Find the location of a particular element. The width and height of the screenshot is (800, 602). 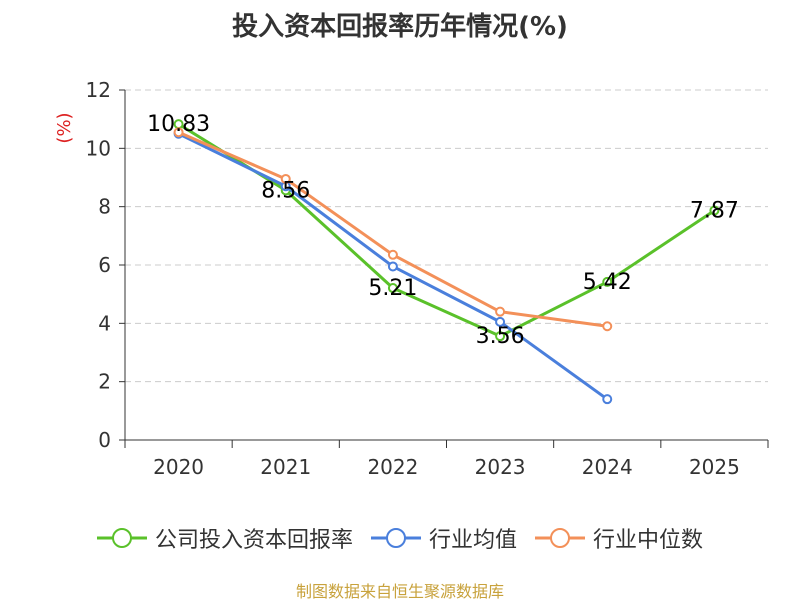

y-tick-label: 6 is located at coordinates (104, 265).